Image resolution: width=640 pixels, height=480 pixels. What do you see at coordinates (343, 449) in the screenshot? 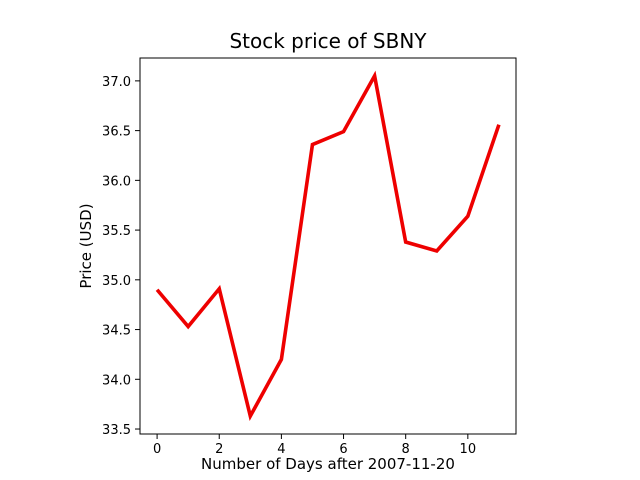
I see `x-tick-label: 6` at bounding box center [343, 449].